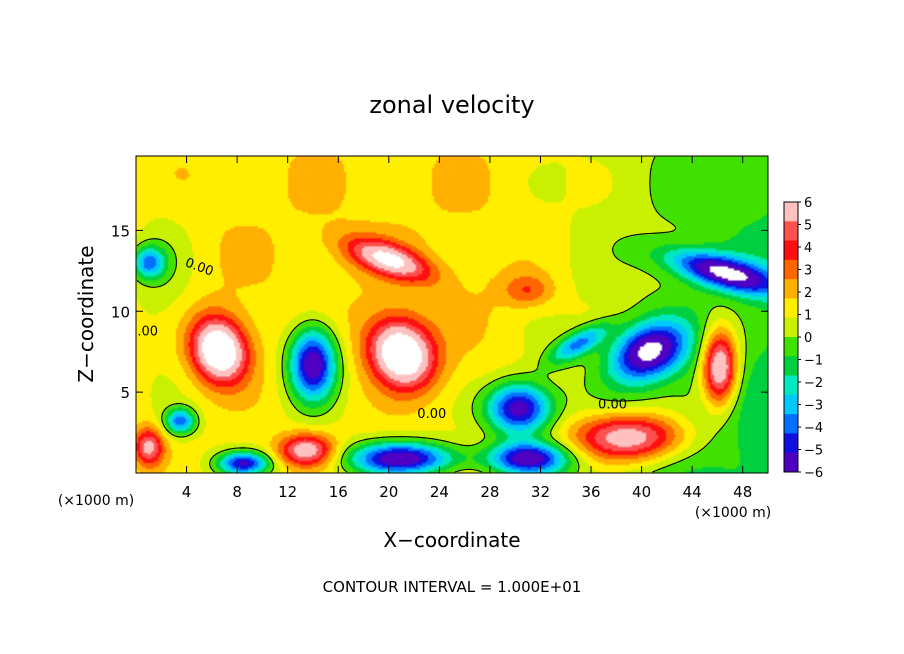 This screenshot has height=654, width=904. I want to click on x-tick-label: 40, so click(641, 492).